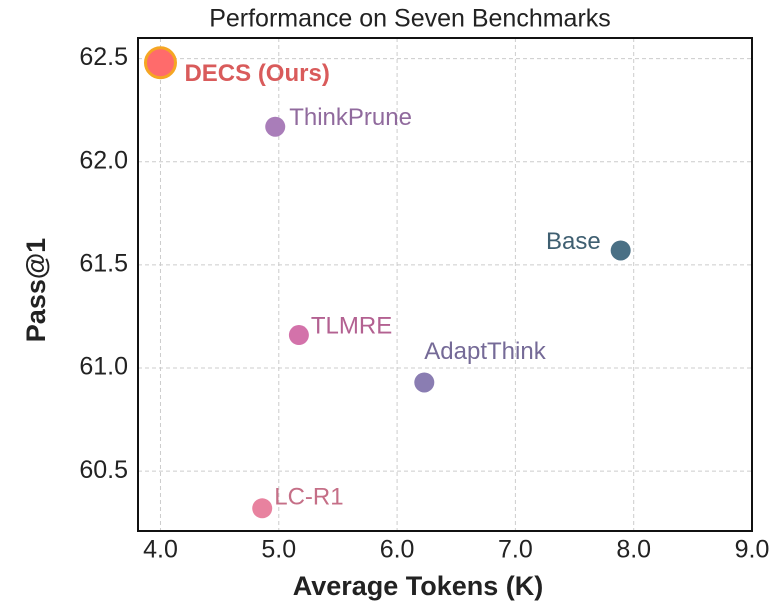 This screenshot has width=780, height=606. What do you see at coordinates (485, 351) in the screenshot?
I see `point-label: AdaptThink` at bounding box center [485, 351].